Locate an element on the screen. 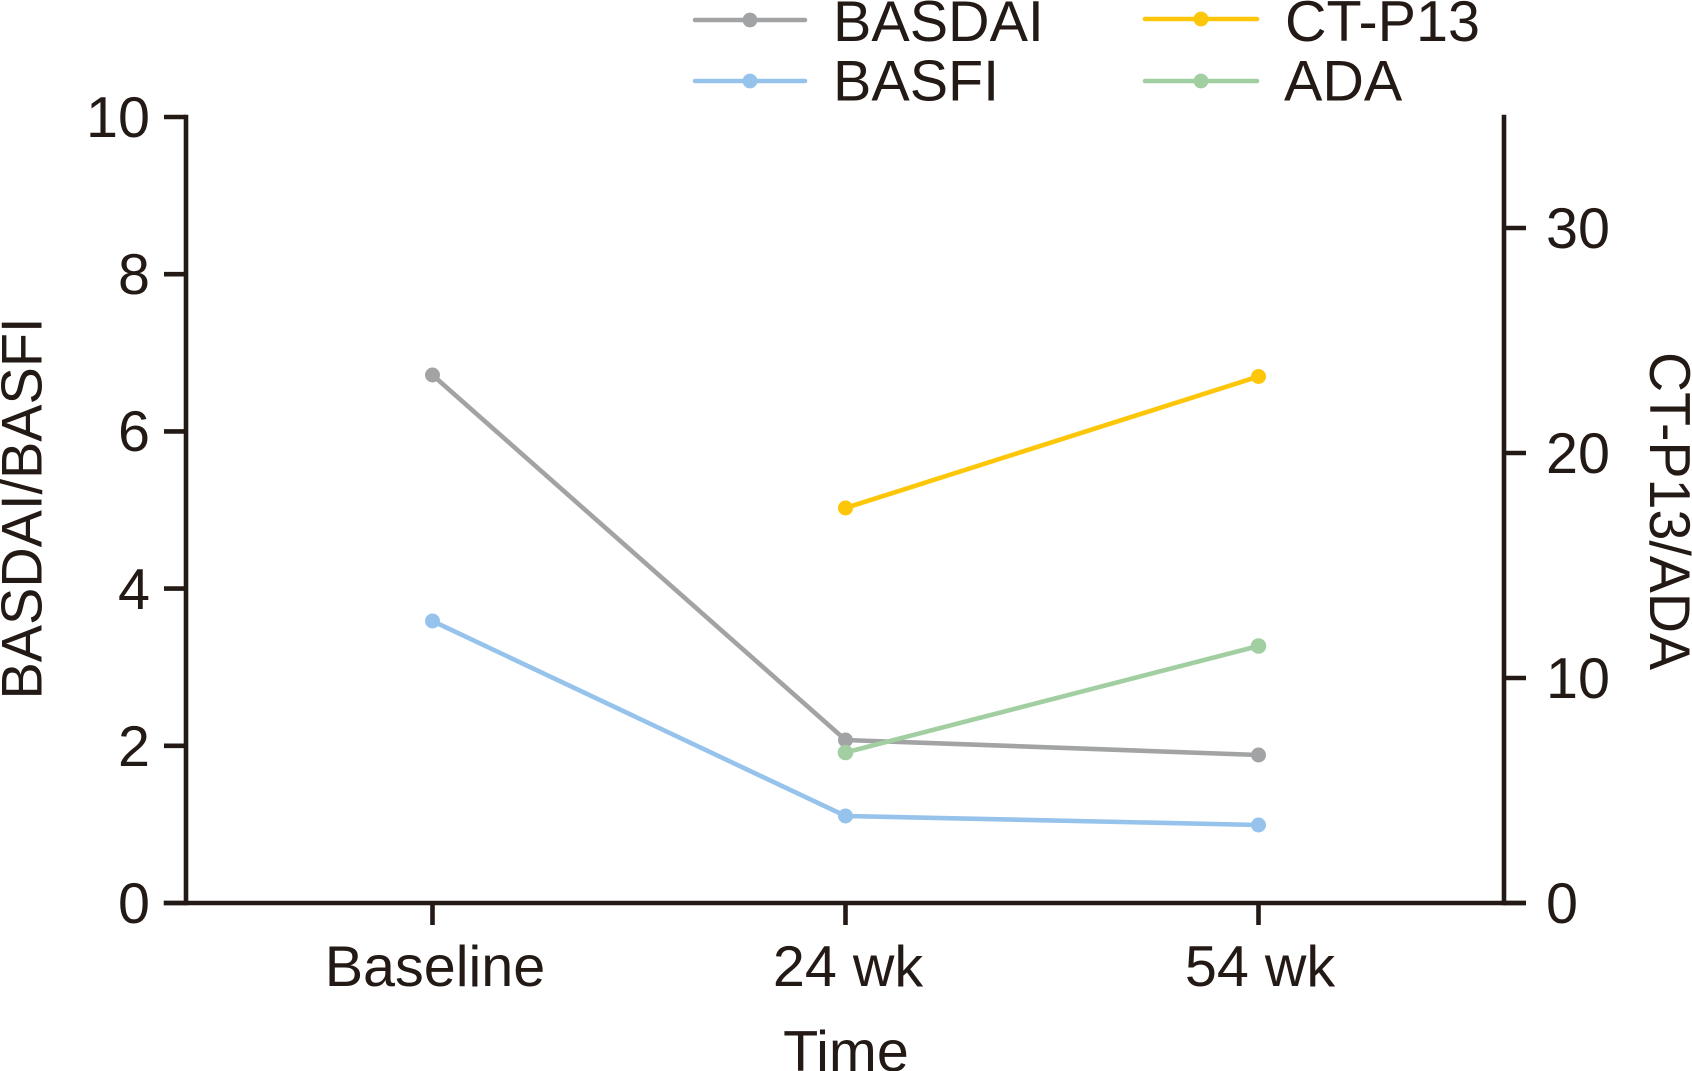  svg-text: 6 is located at coordinates (134, 432).